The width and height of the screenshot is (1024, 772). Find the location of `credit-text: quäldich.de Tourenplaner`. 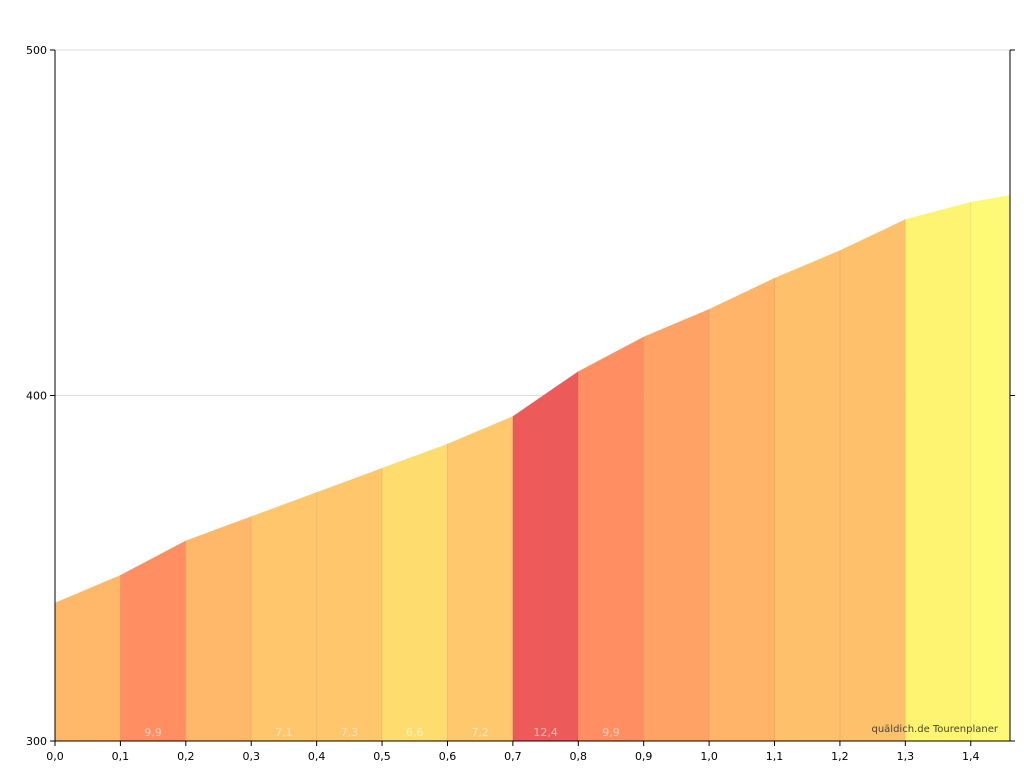

credit-text: quäldich.de Tourenplaner is located at coordinates (934, 729).